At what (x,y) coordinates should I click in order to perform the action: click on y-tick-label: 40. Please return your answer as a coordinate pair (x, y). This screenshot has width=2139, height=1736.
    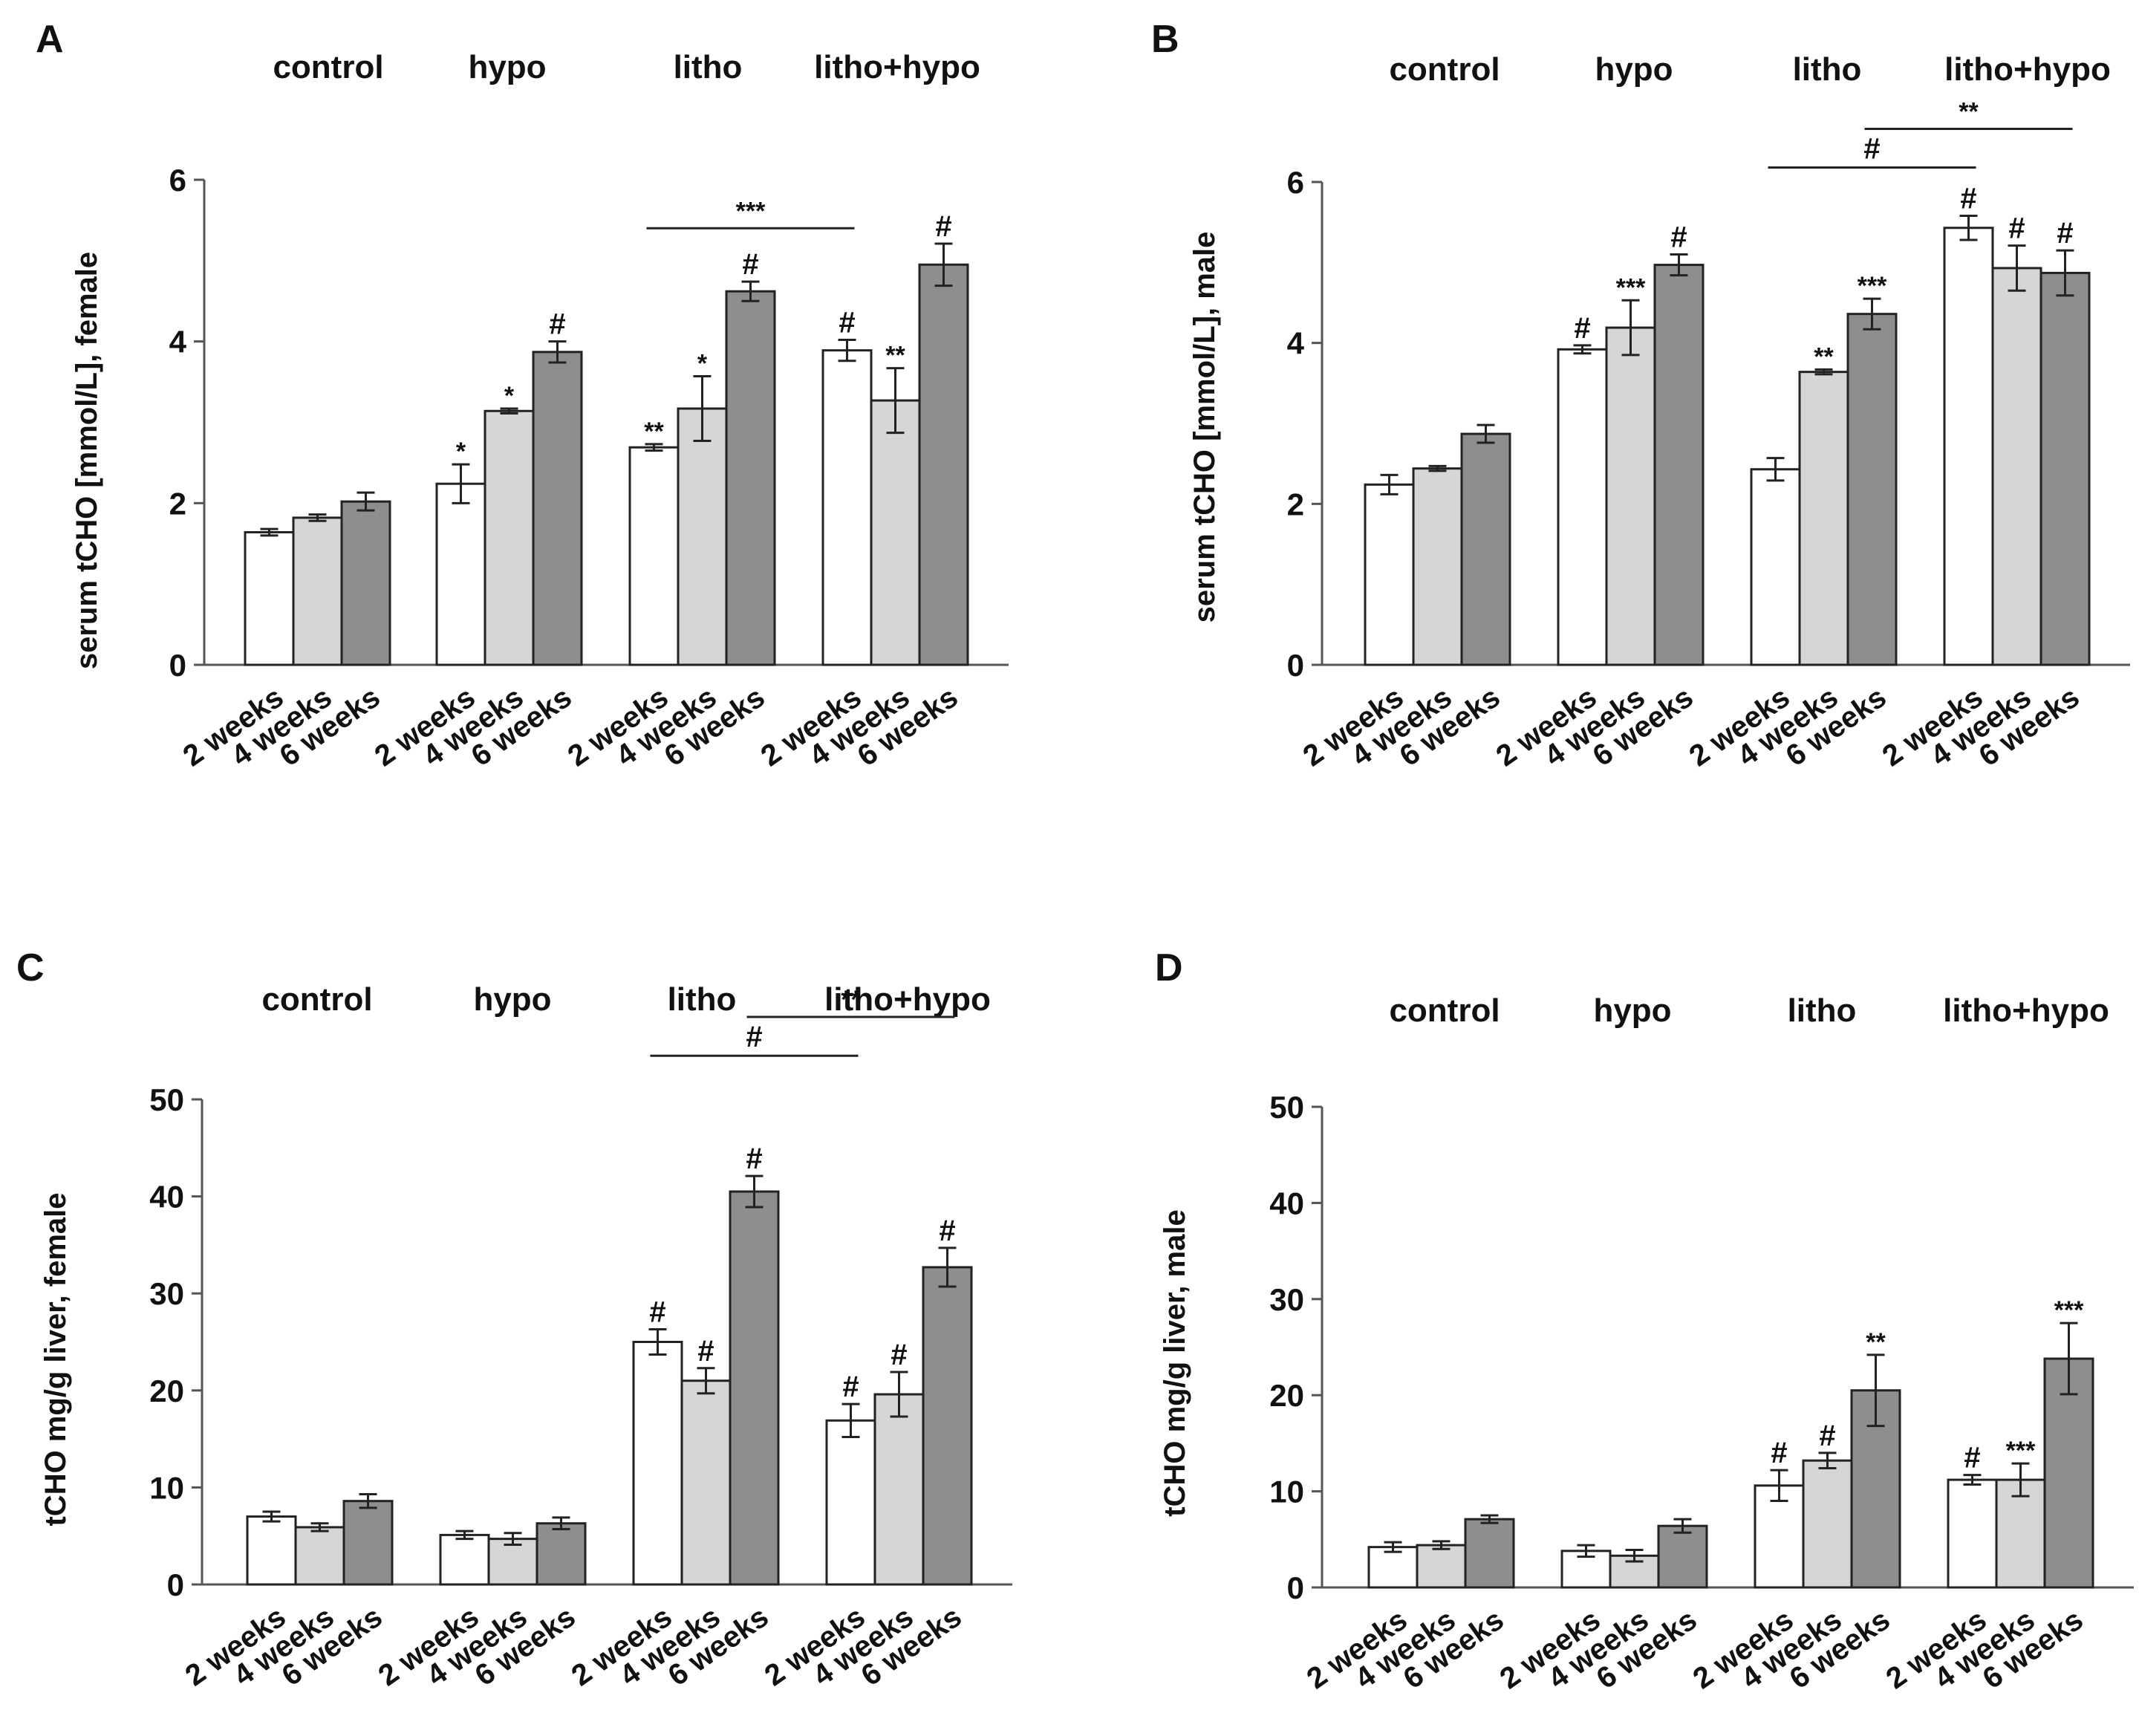
    Looking at the image, I should click on (1286, 1203).